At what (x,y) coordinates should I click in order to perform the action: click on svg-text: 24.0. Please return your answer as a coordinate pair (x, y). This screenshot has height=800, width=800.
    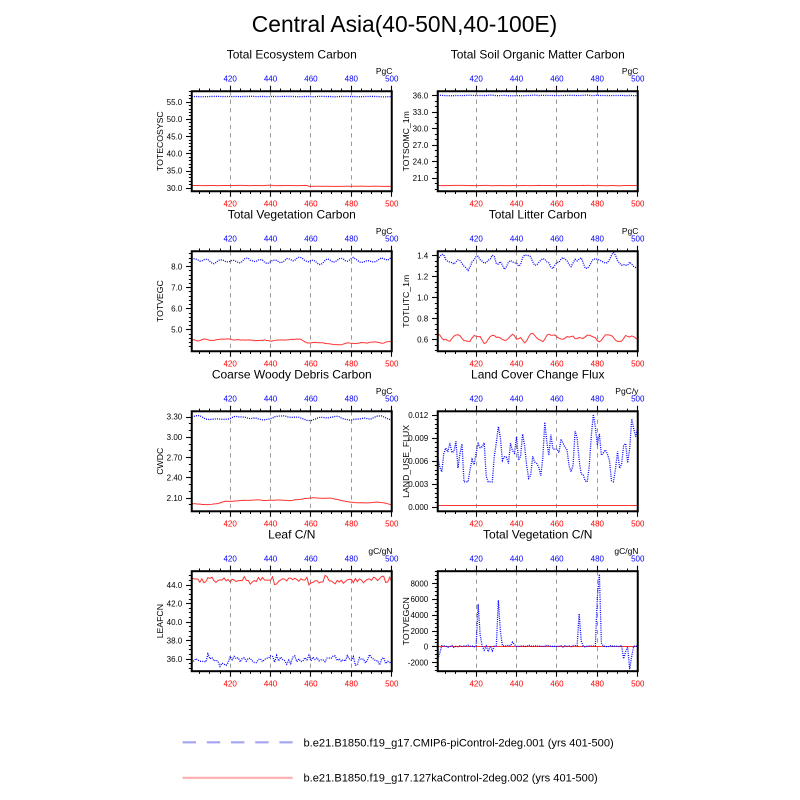
    Looking at the image, I should click on (421, 162).